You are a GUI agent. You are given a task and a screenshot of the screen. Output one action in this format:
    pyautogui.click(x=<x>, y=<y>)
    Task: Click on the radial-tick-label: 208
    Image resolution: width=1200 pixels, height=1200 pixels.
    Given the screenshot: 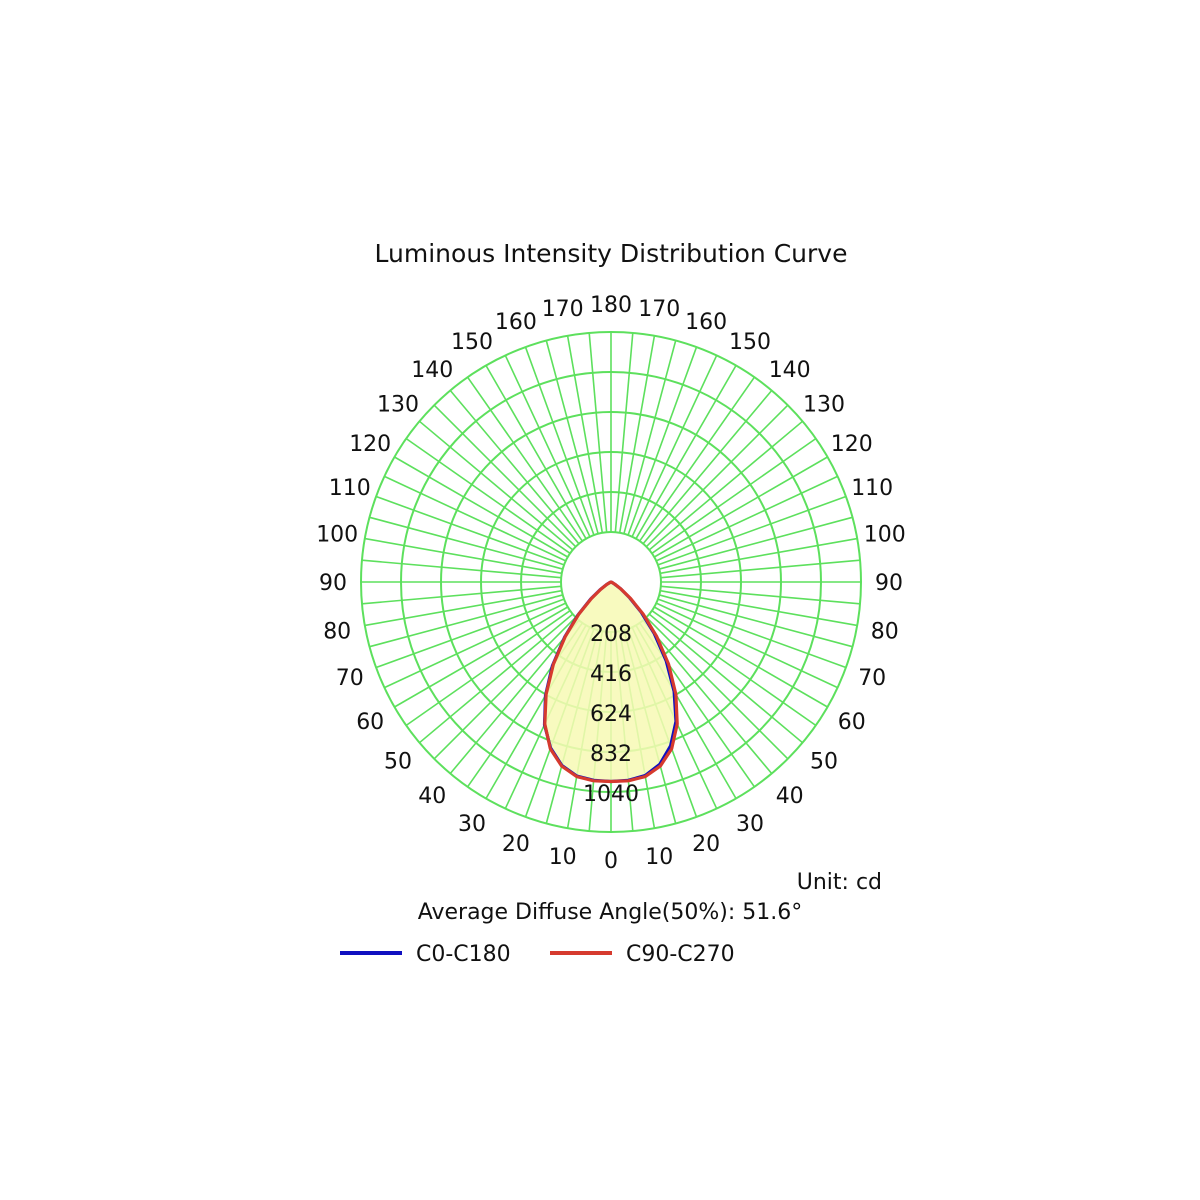 What is the action you would take?
    pyautogui.click(x=611, y=634)
    